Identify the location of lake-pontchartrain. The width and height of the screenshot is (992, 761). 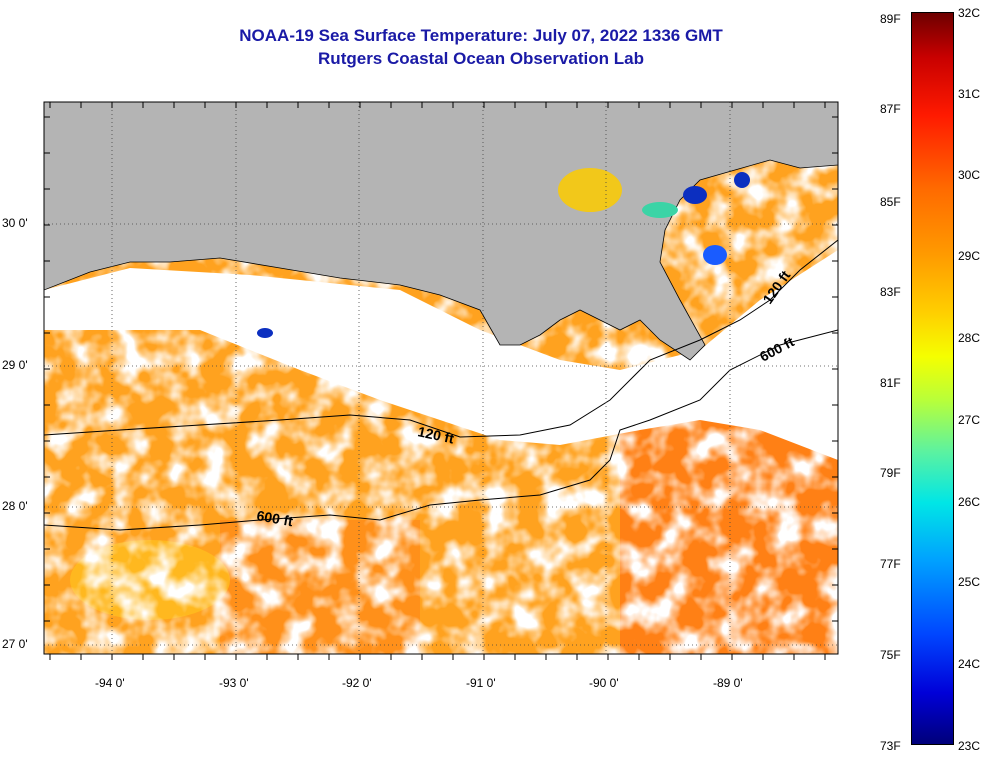
(590, 190).